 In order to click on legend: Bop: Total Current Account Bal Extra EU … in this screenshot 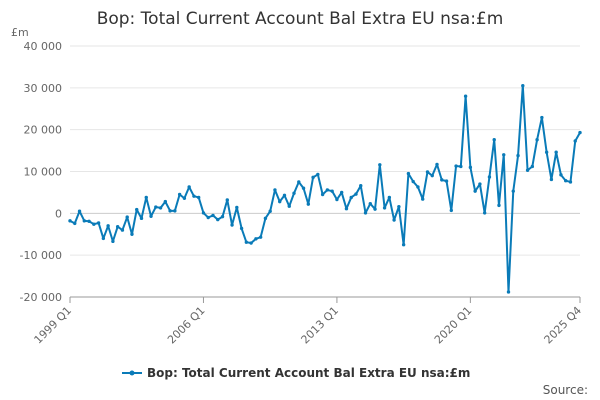, I will do `click(296, 373)`.